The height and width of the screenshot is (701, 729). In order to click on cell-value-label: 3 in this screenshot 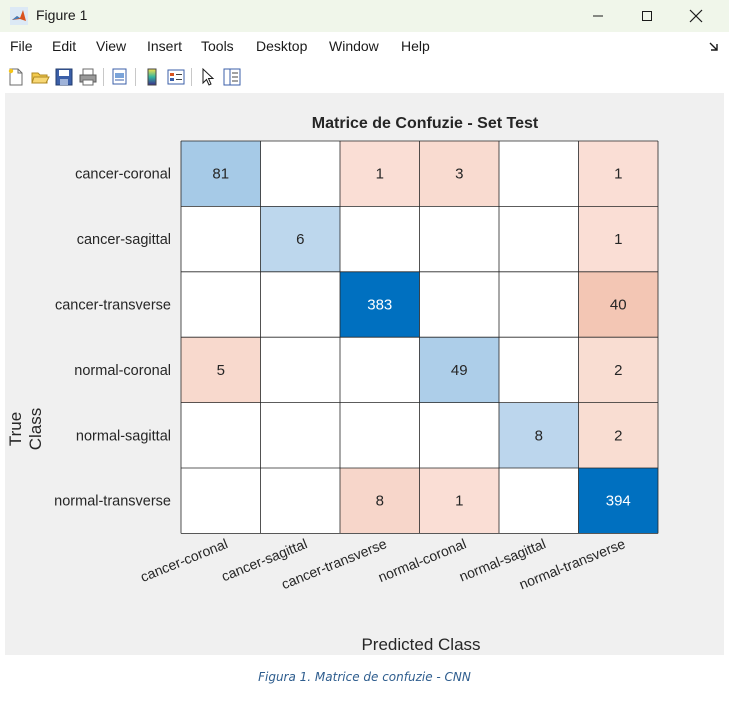, I will do `click(459, 174)`.